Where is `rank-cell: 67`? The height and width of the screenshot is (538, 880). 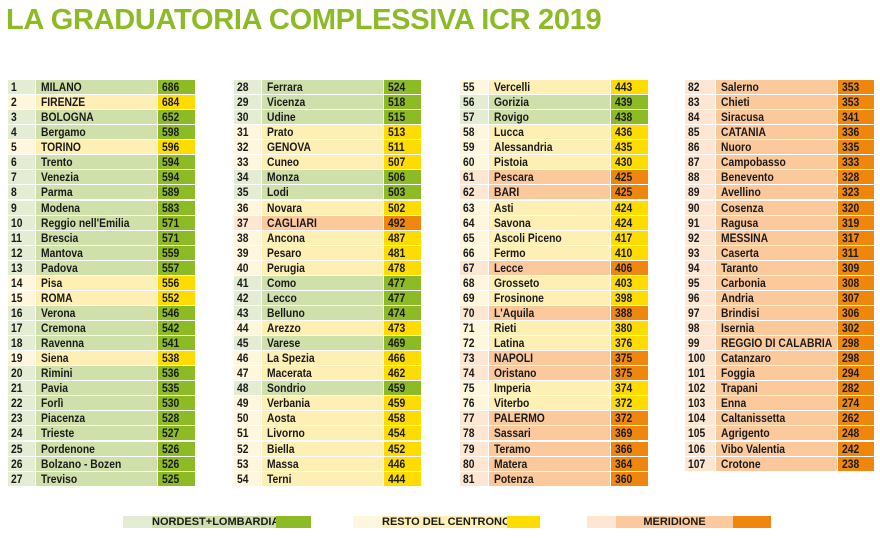 rank-cell: 67 is located at coordinates (474, 267).